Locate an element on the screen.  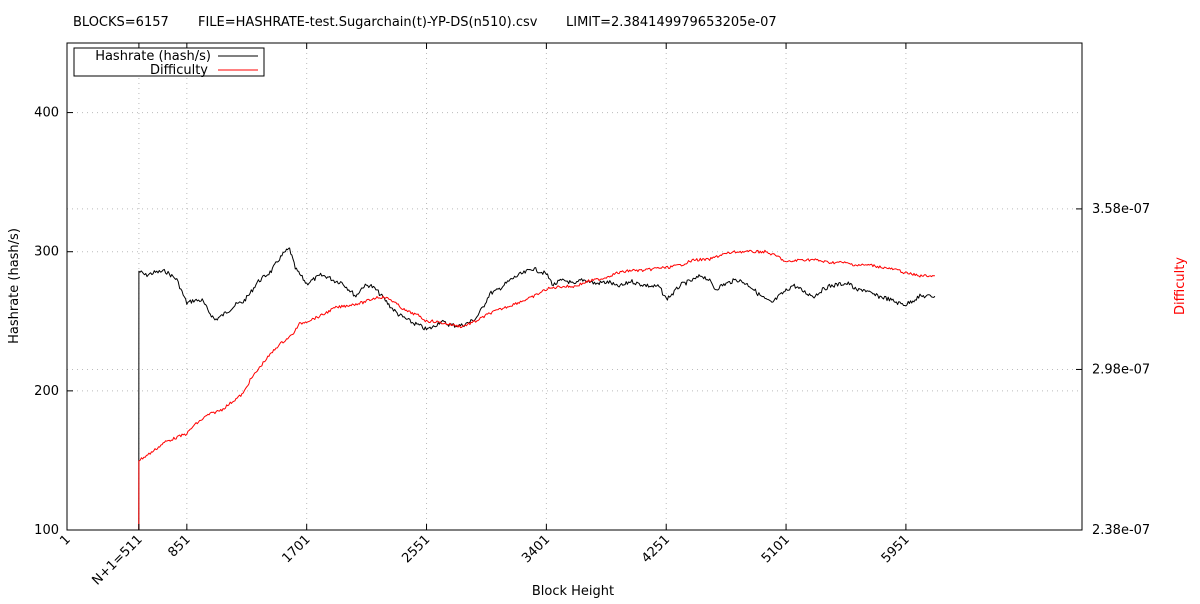
x-tick-label: 1701 is located at coordinates (297, 549).